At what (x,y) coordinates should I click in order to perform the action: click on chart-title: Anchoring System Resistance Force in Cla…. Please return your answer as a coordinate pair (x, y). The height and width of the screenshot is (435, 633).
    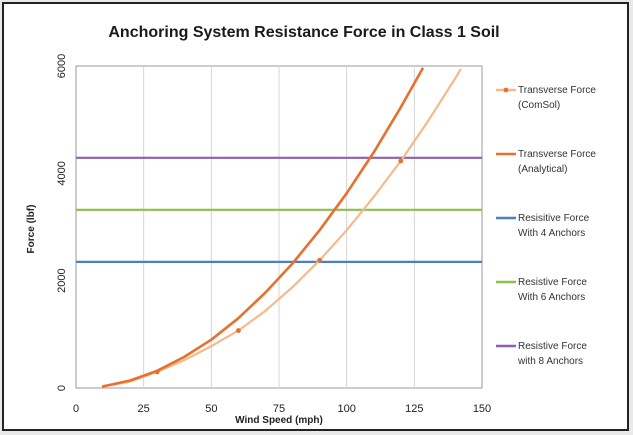
    Looking at the image, I should click on (303, 32).